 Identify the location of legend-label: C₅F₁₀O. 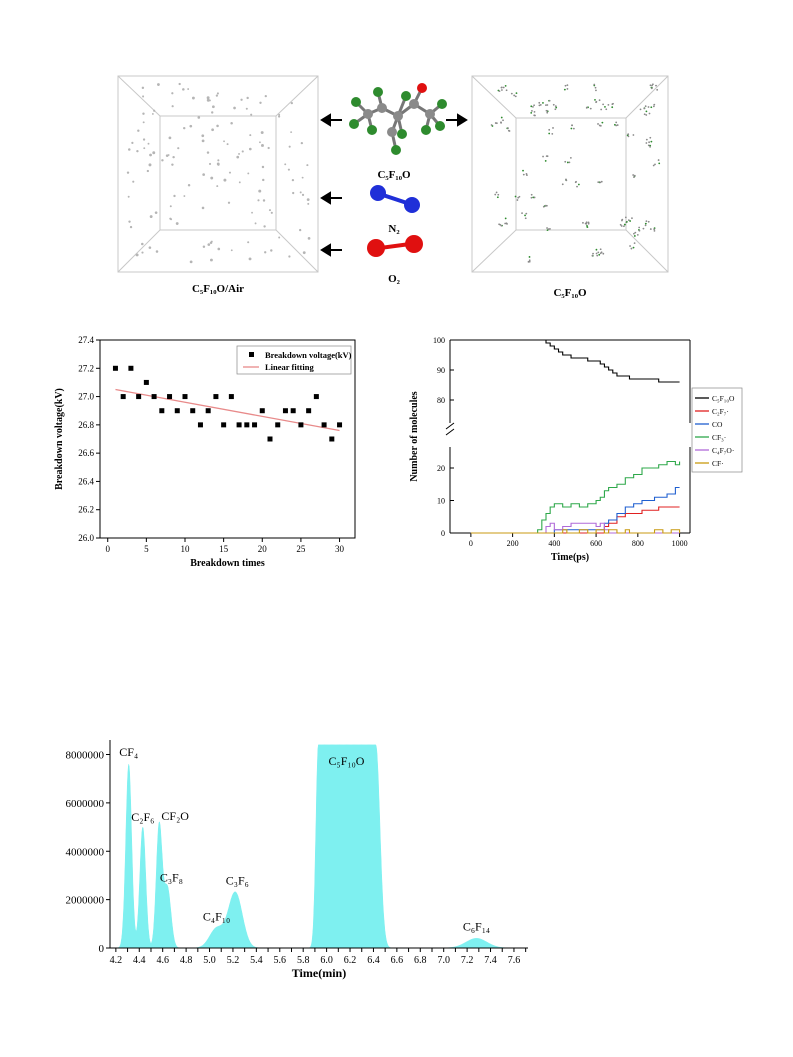
(723, 398).